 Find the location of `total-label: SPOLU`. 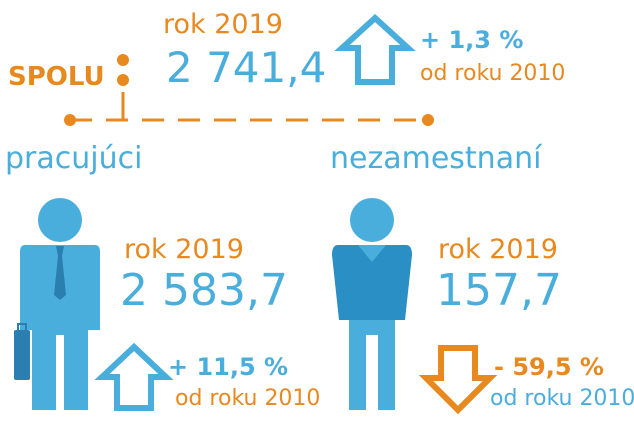

total-label: SPOLU is located at coordinates (56, 77).